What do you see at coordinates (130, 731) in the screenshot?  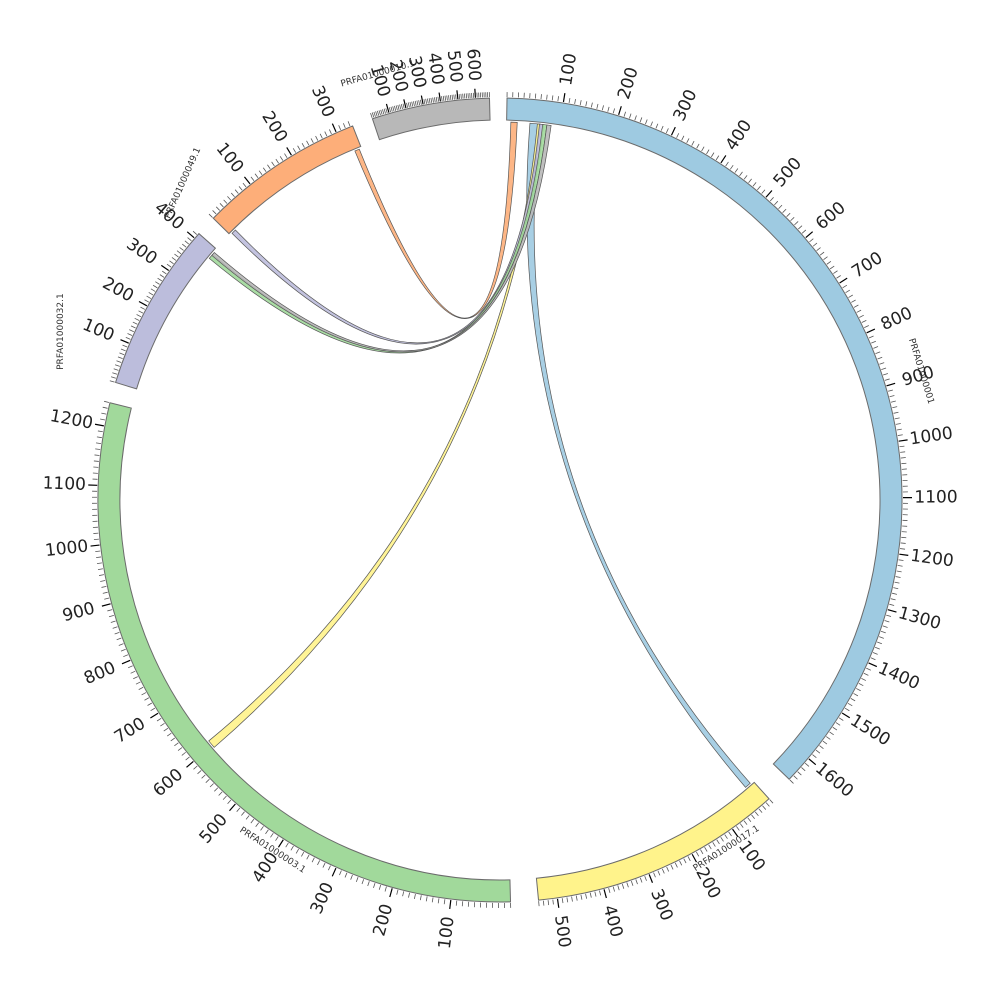 I see `tick-label: 700` at bounding box center [130, 731].